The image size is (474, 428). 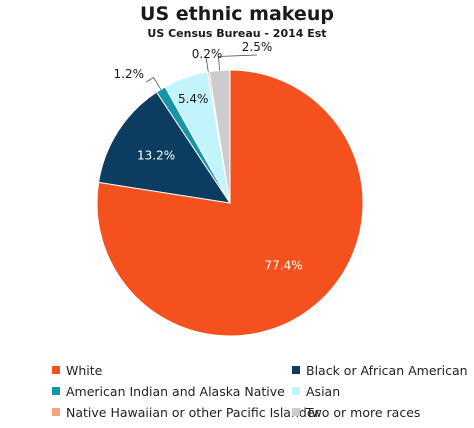 What do you see at coordinates (284, 266) in the screenshot?
I see `slice-label-white: 77.4%` at bounding box center [284, 266].